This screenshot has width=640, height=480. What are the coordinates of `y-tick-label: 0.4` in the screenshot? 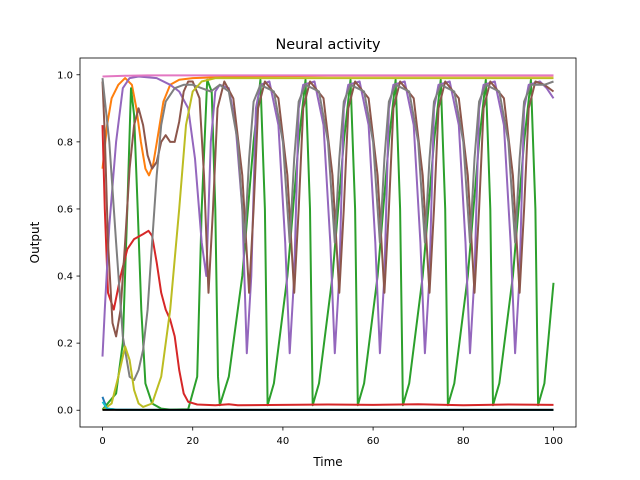 It's located at (65, 277).